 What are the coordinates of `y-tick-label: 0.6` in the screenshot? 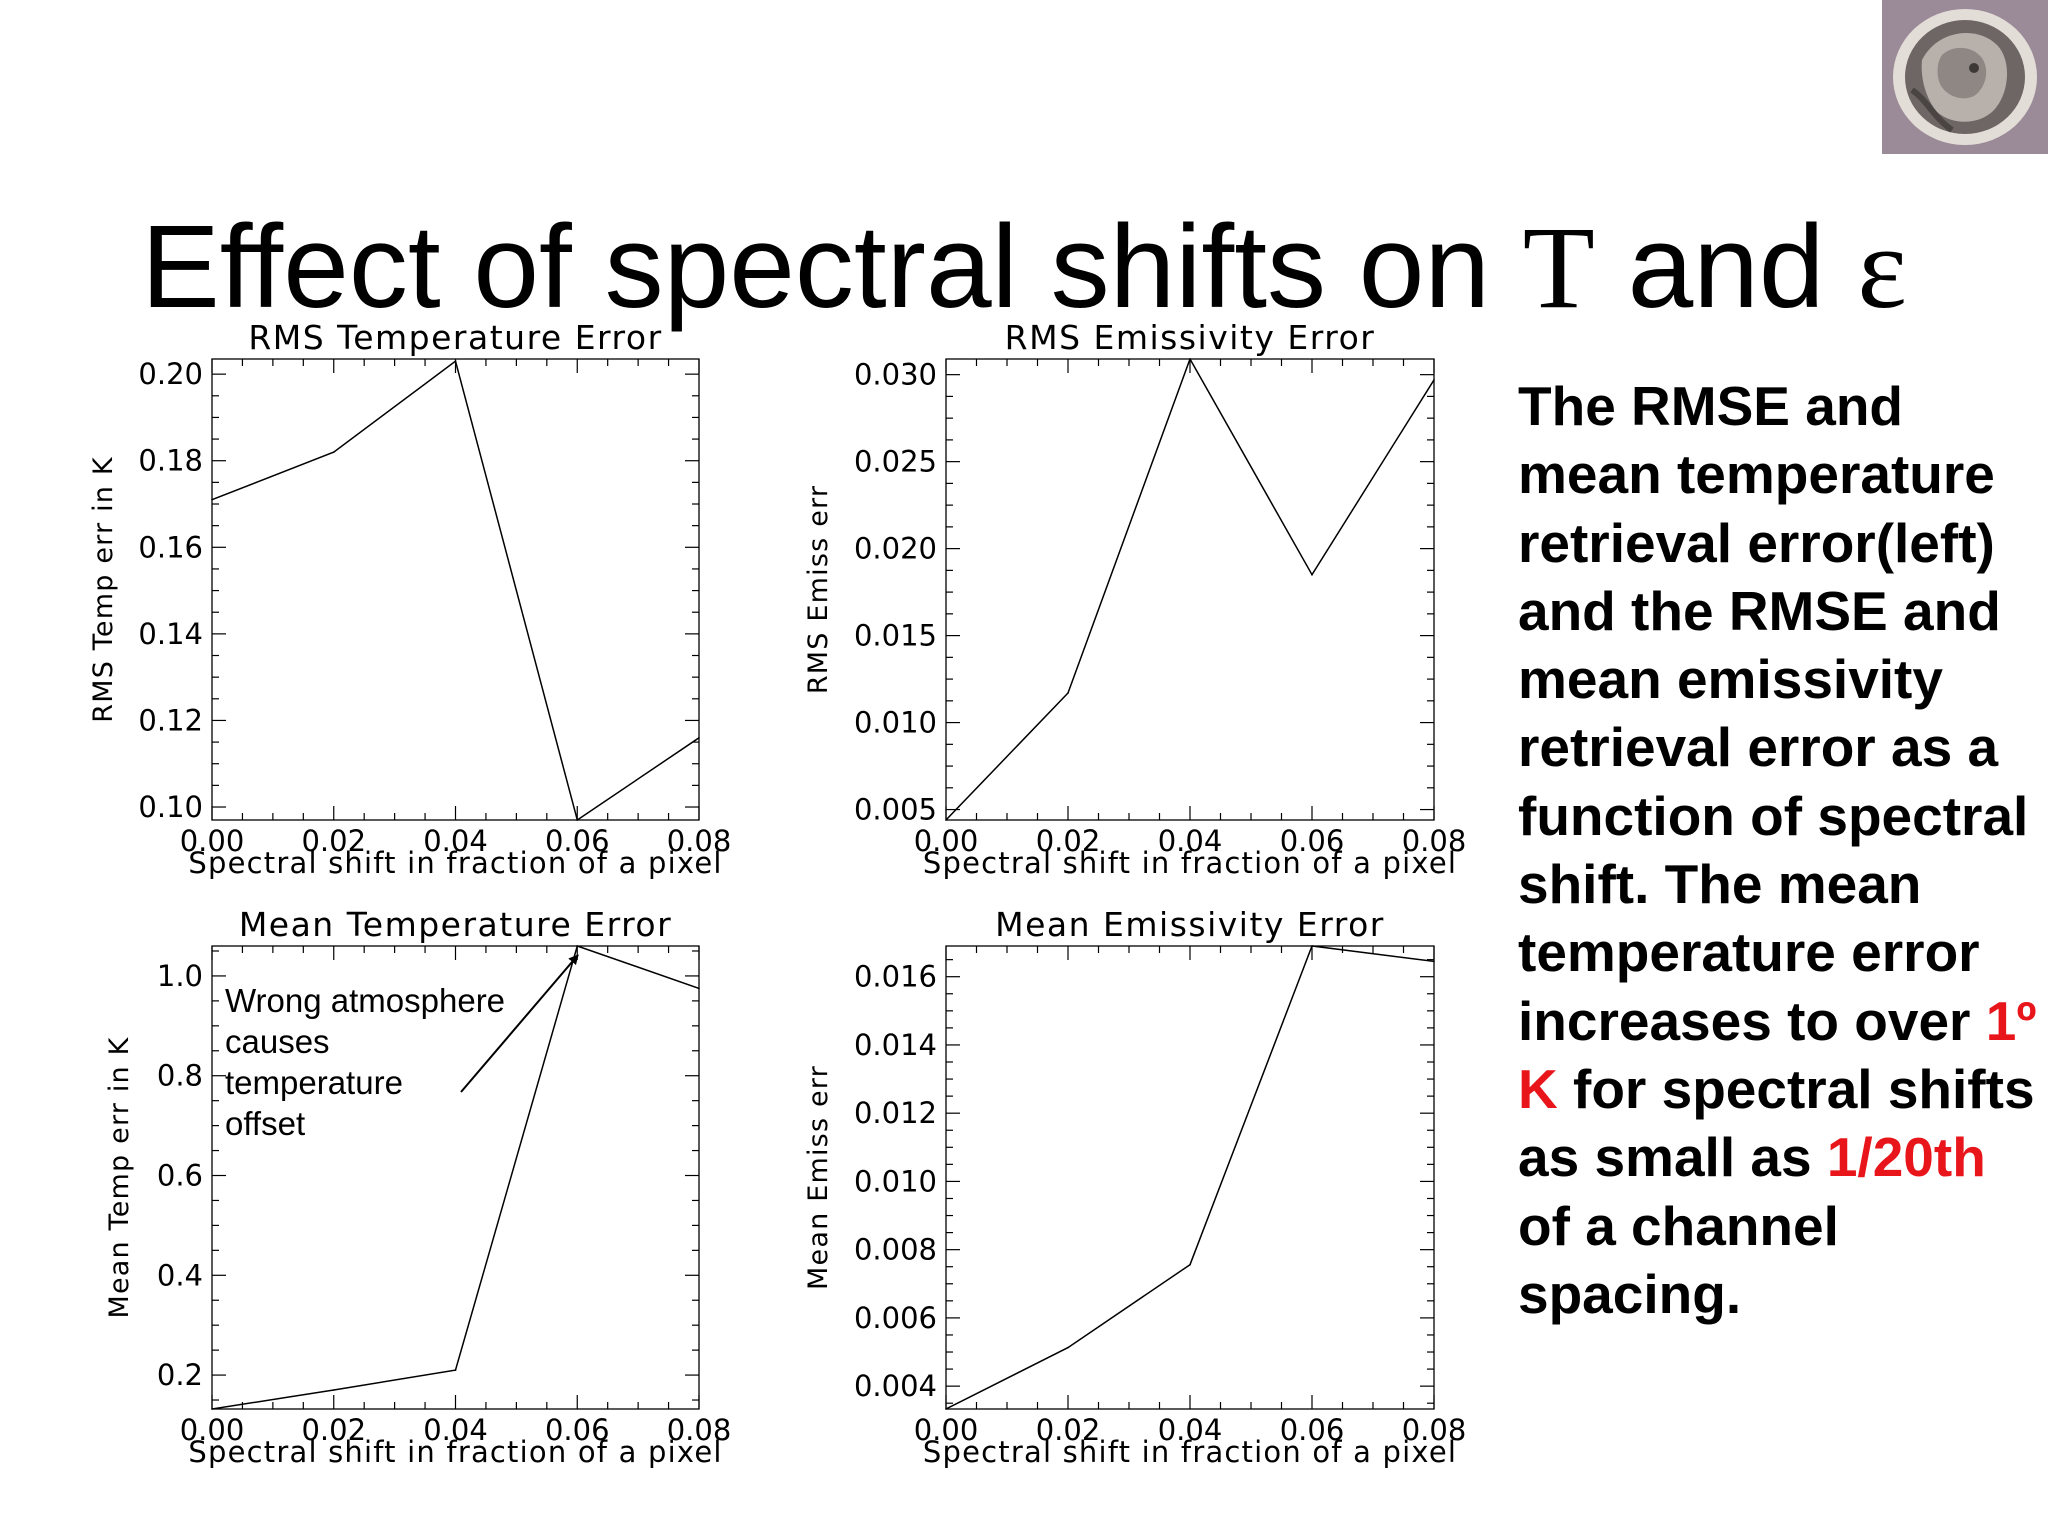 It's located at (180, 1176).